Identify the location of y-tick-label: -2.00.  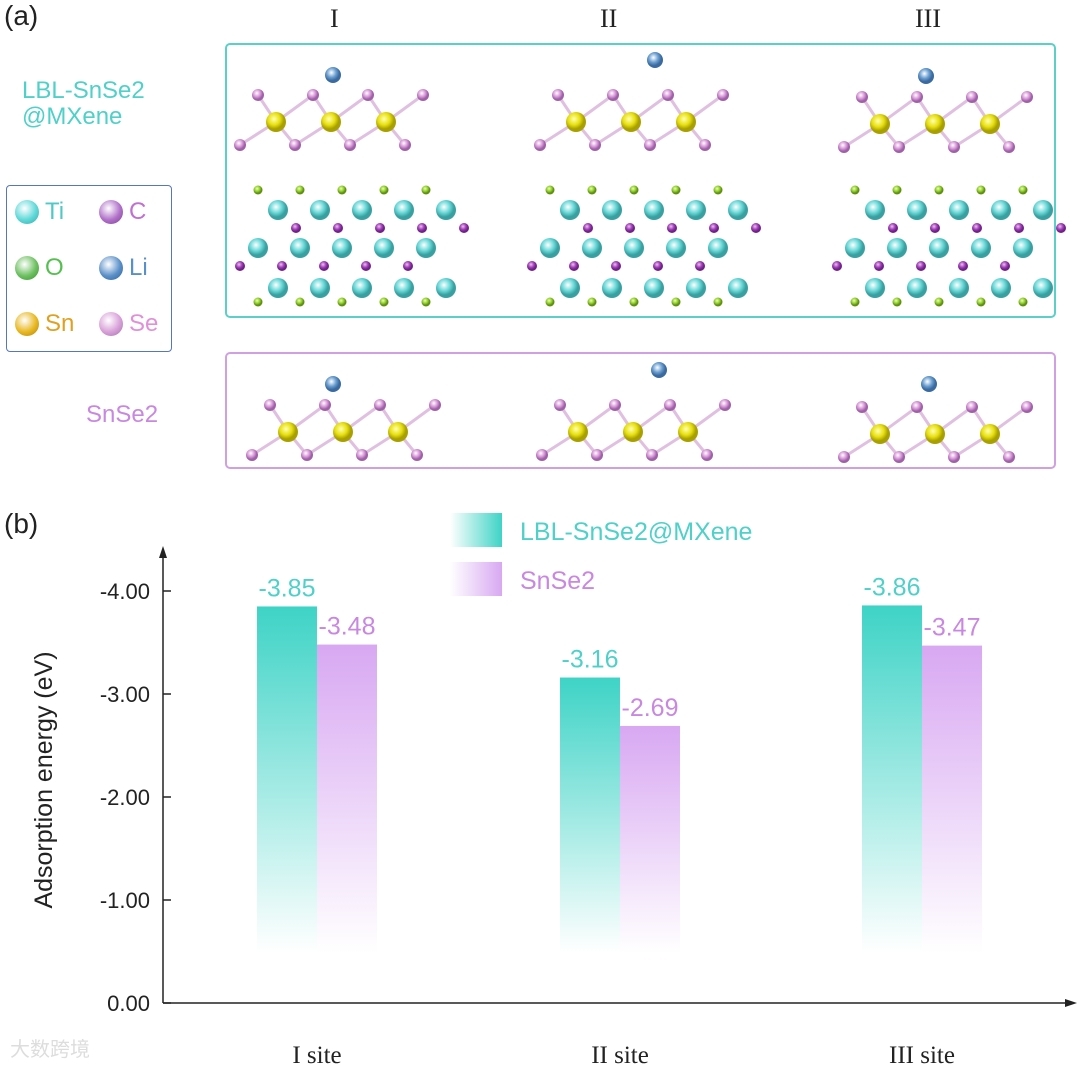
(125, 797).